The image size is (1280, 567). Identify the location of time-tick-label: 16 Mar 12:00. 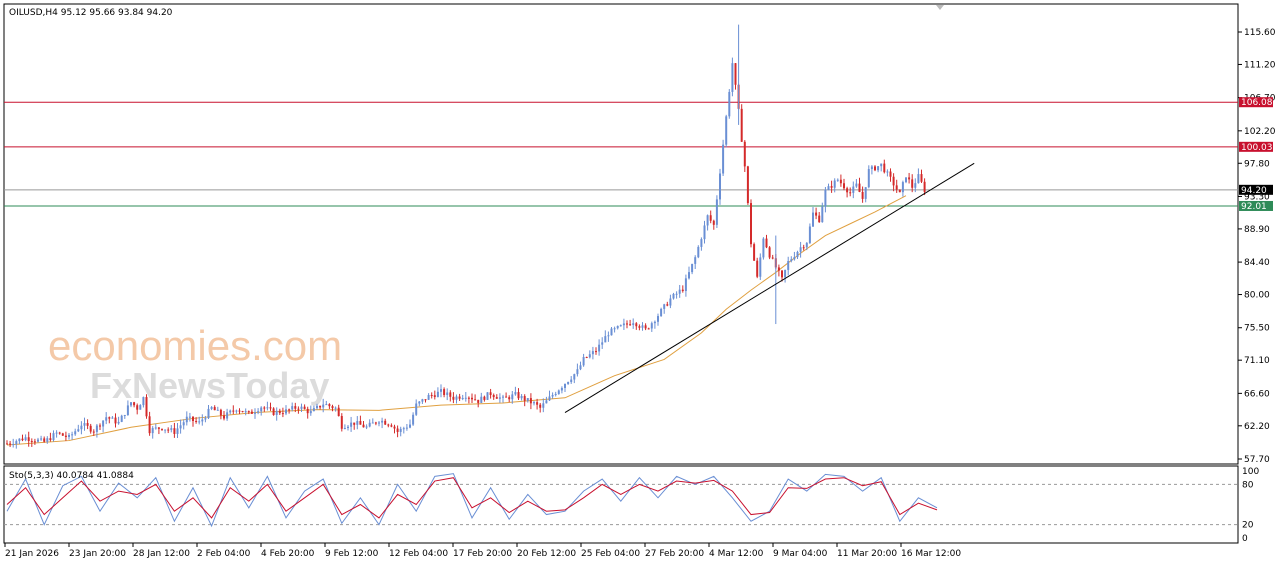
(931, 554).